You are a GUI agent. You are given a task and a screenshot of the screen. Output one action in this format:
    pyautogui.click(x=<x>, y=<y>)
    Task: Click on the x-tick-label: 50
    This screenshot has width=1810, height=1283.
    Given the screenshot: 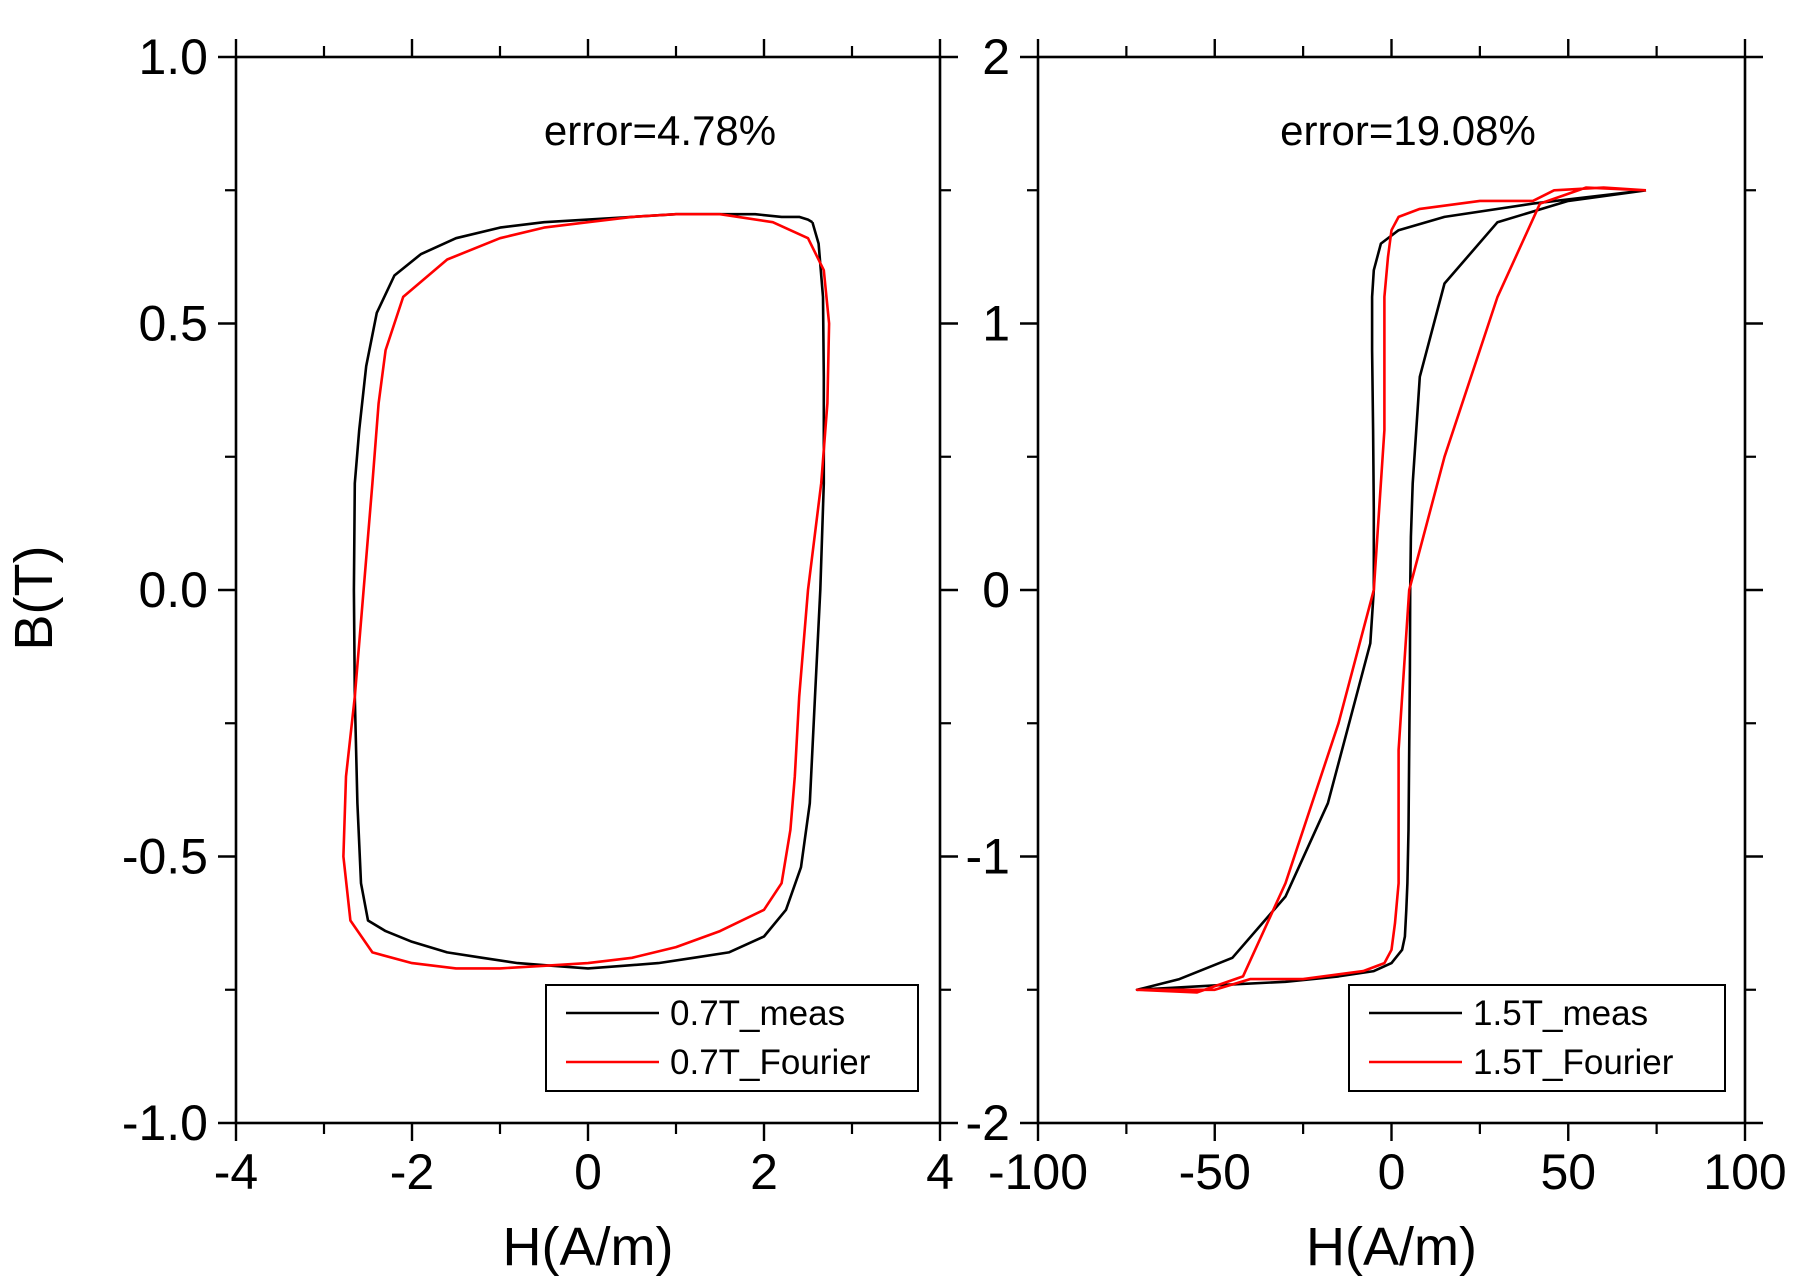 What is the action you would take?
    pyautogui.click(x=1568, y=1172)
    